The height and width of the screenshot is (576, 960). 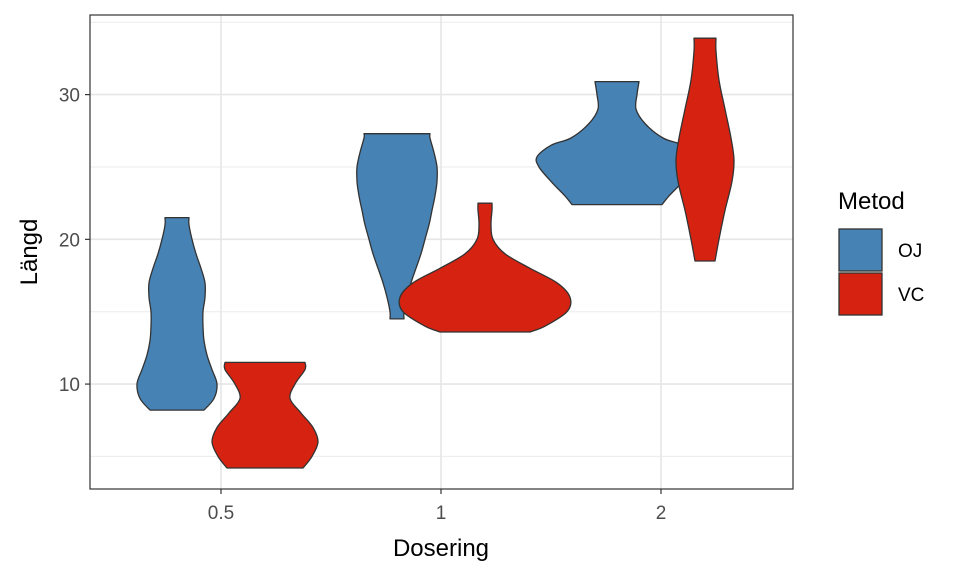 What do you see at coordinates (69, 96) in the screenshot?
I see `y-tick-label: 30` at bounding box center [69, 96].